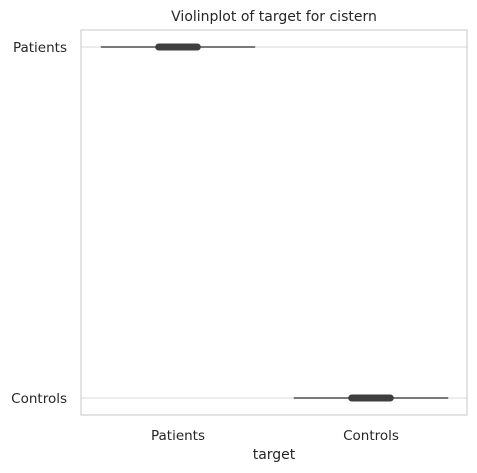 This screenshot has height=473, width=477. What do you see at coordinates (274, 455) in the screenshot?
I see `x-axis-label: target` at bounding box center [274, 455].